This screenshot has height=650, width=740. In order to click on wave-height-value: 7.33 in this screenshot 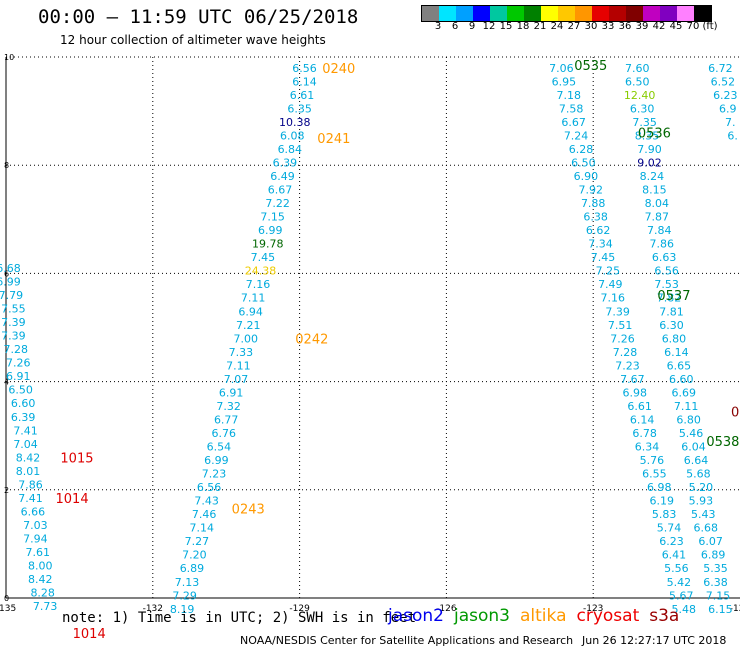, I will do `click(241, 352)`.